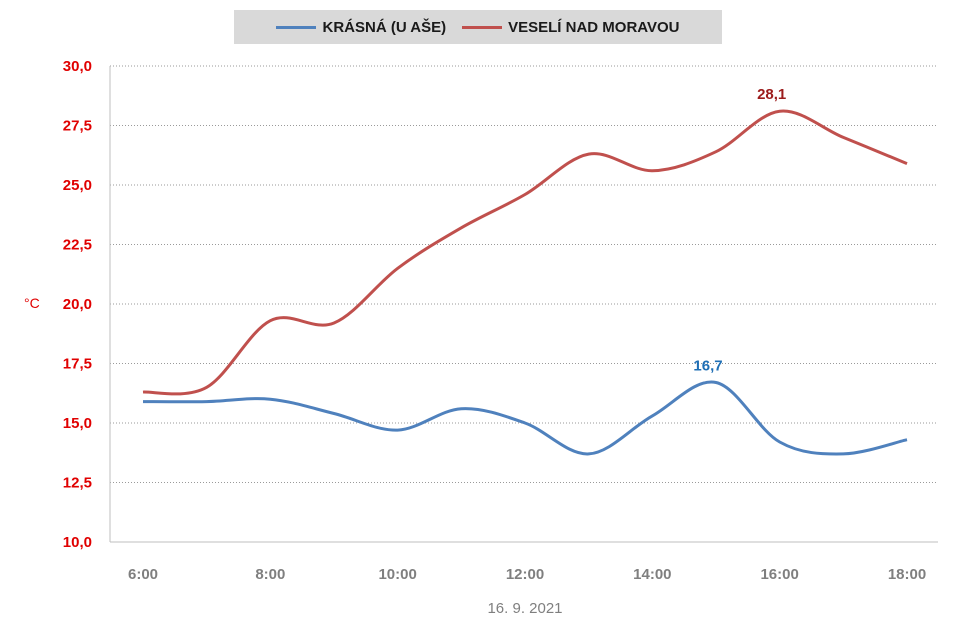 Image resolution: width=960 pixels, height=640 pixels. I want to click on y-tick-label: 17,5, so click(77, 364).